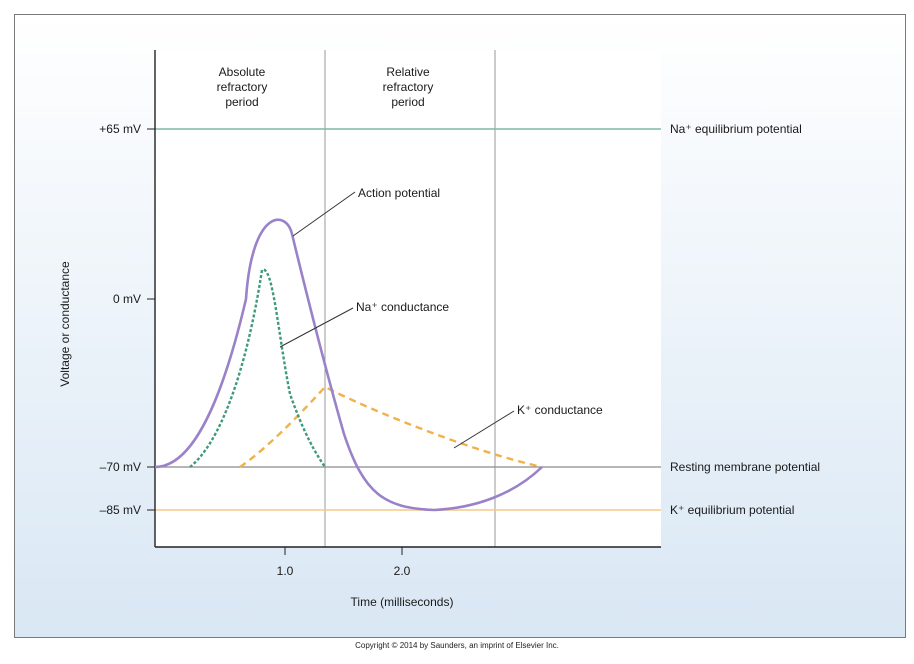  Describe the element at coordinates (736, 129) in the screenshot. I see `na-equilibrium-label: Na⁺ equilibrium potential` at that location.